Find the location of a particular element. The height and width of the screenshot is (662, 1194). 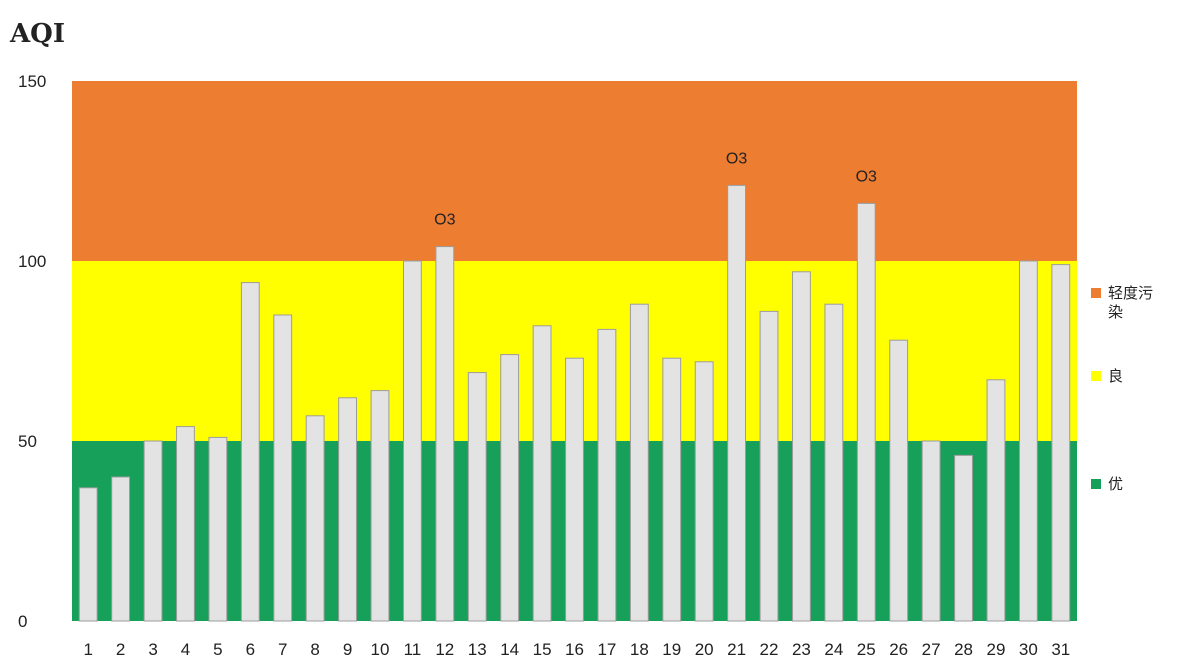

x-tick-28: 28 is located at coordinates (963, 649).